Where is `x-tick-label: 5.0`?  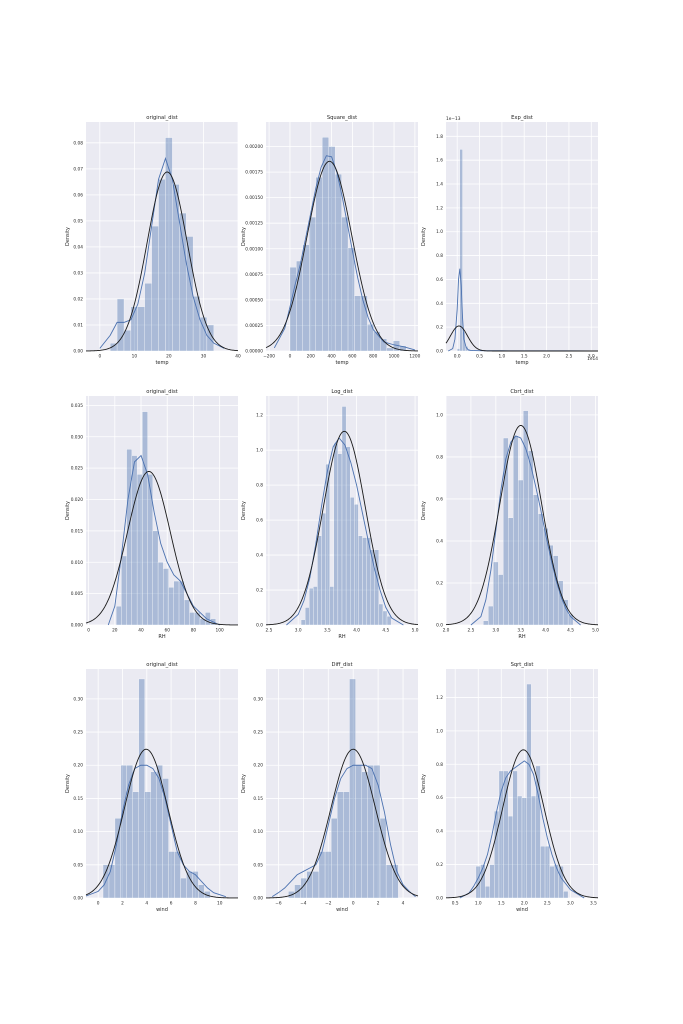 x-tick-label: 5.0 is located at coordinates (415, 631).